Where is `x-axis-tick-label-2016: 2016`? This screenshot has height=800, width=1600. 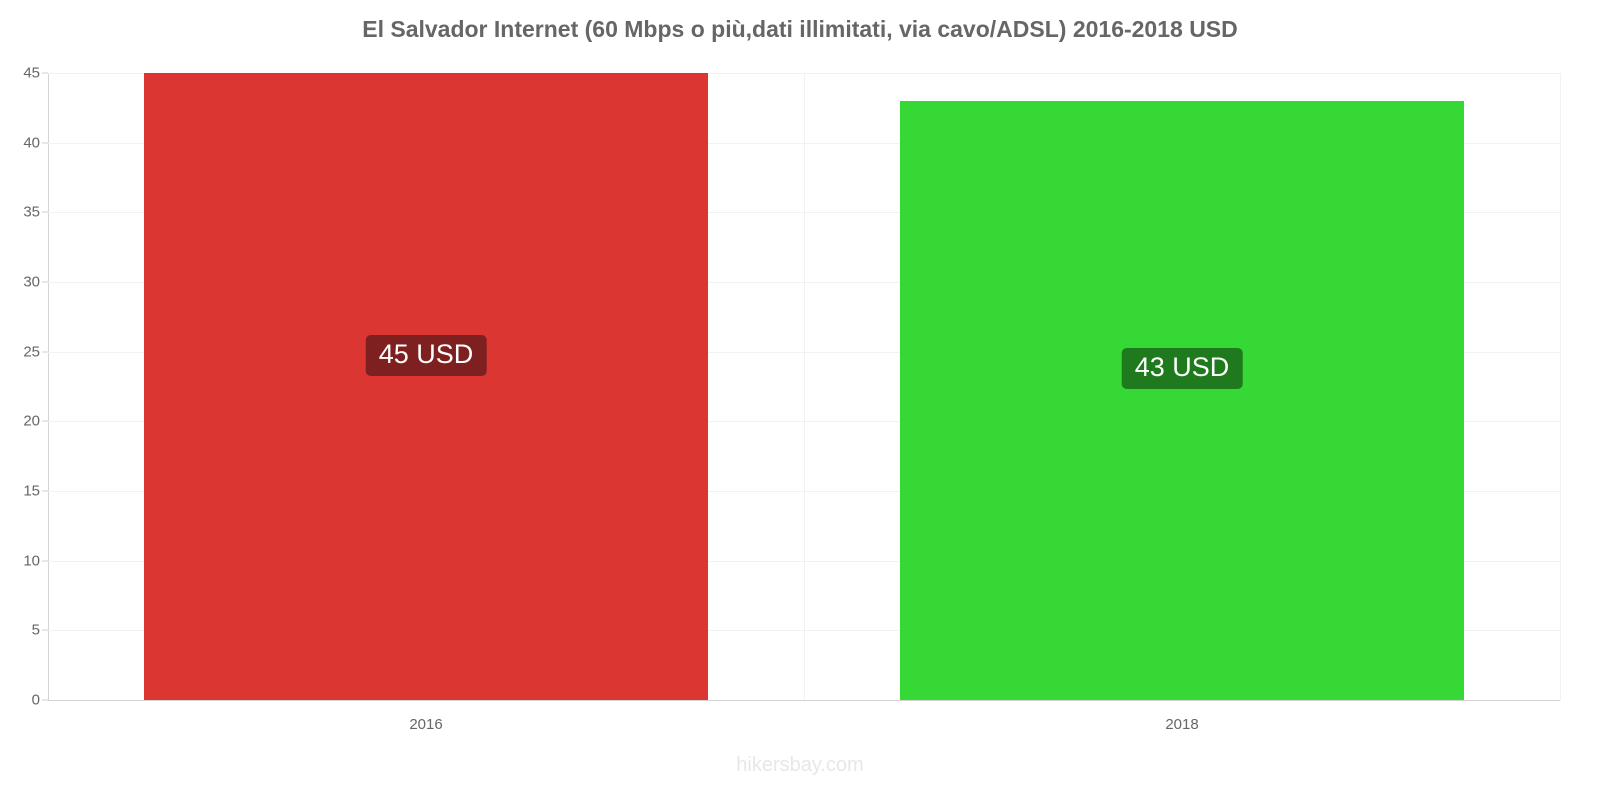 x-axis-tick-label-2016: 2016 is located at coordinates (426, 724).